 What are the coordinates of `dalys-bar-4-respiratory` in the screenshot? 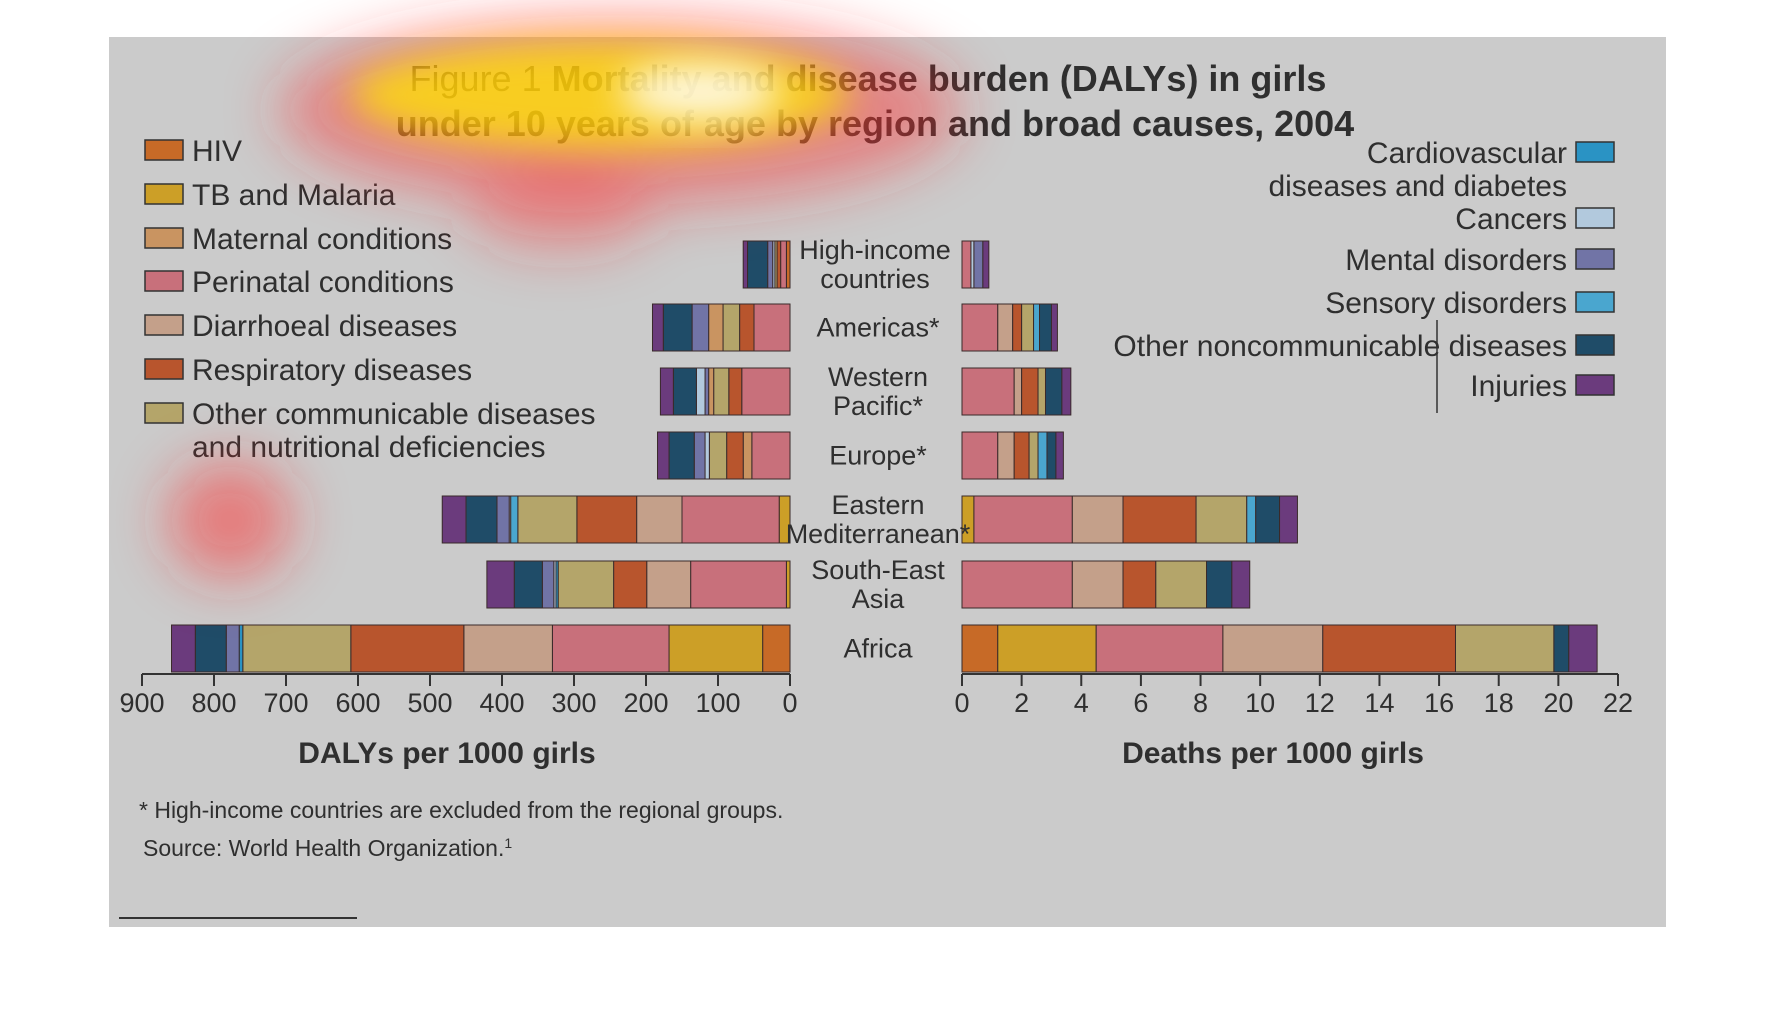 It's located at (607, 519).